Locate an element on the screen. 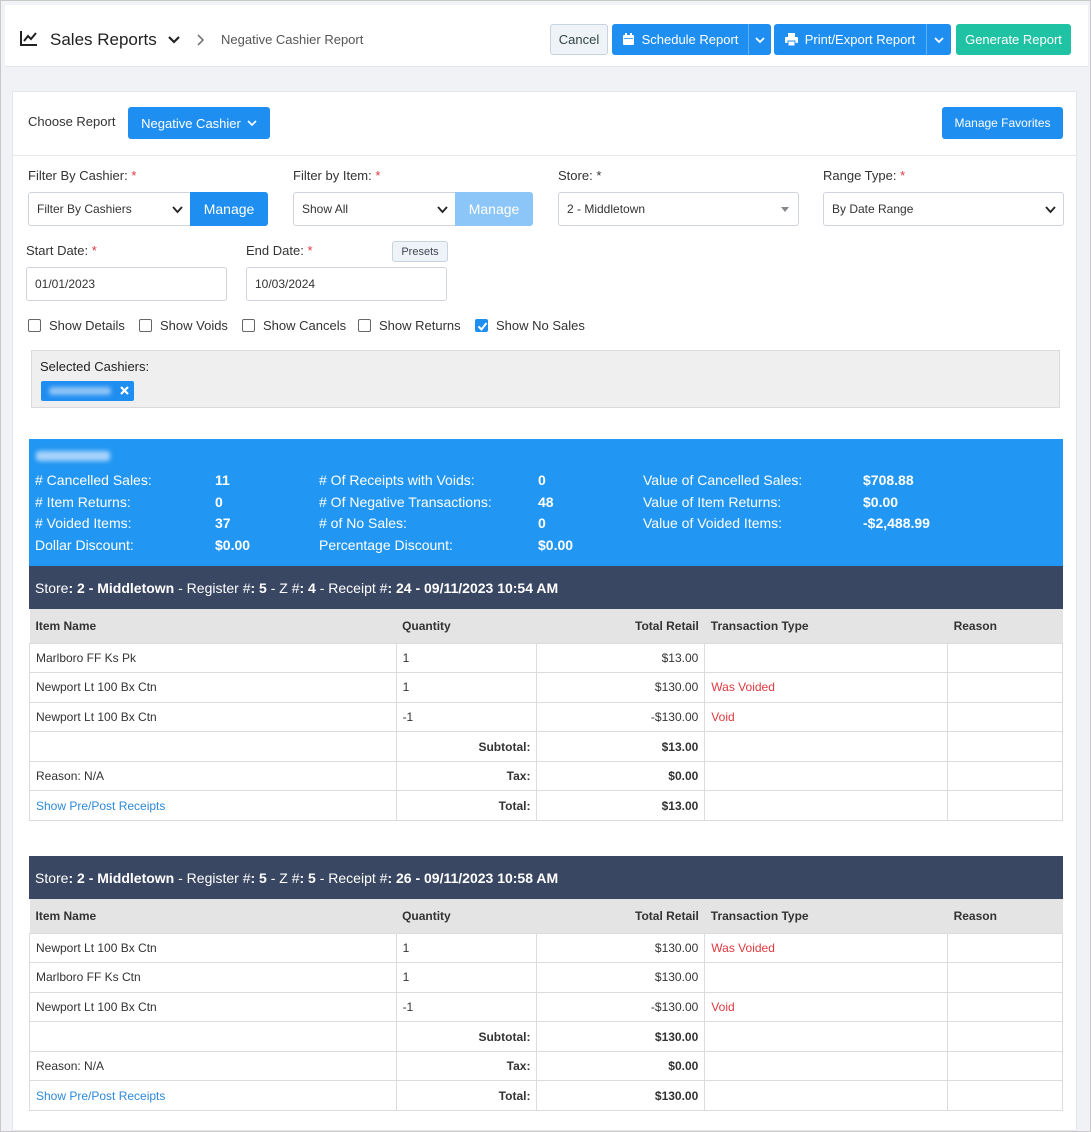 Image resolution: width=1091 pixels, height=1132 pixels. show-voids-checkbox: Show Voids is located at coordinates (183, 325).